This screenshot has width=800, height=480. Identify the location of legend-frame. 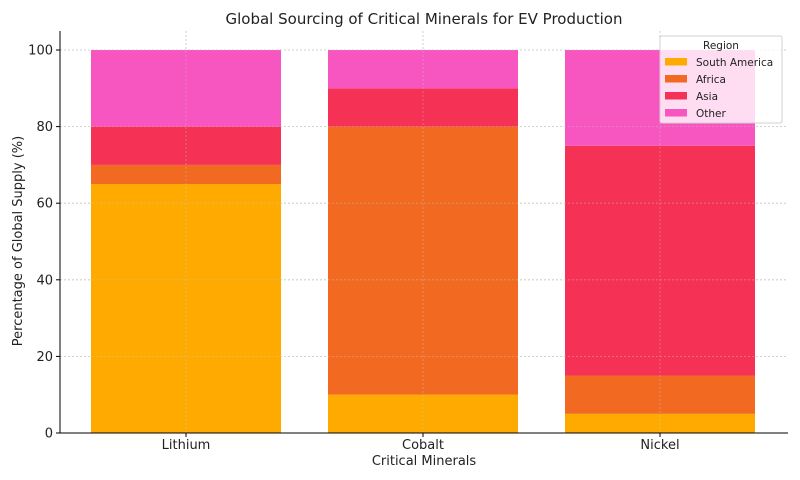
(721, 79).